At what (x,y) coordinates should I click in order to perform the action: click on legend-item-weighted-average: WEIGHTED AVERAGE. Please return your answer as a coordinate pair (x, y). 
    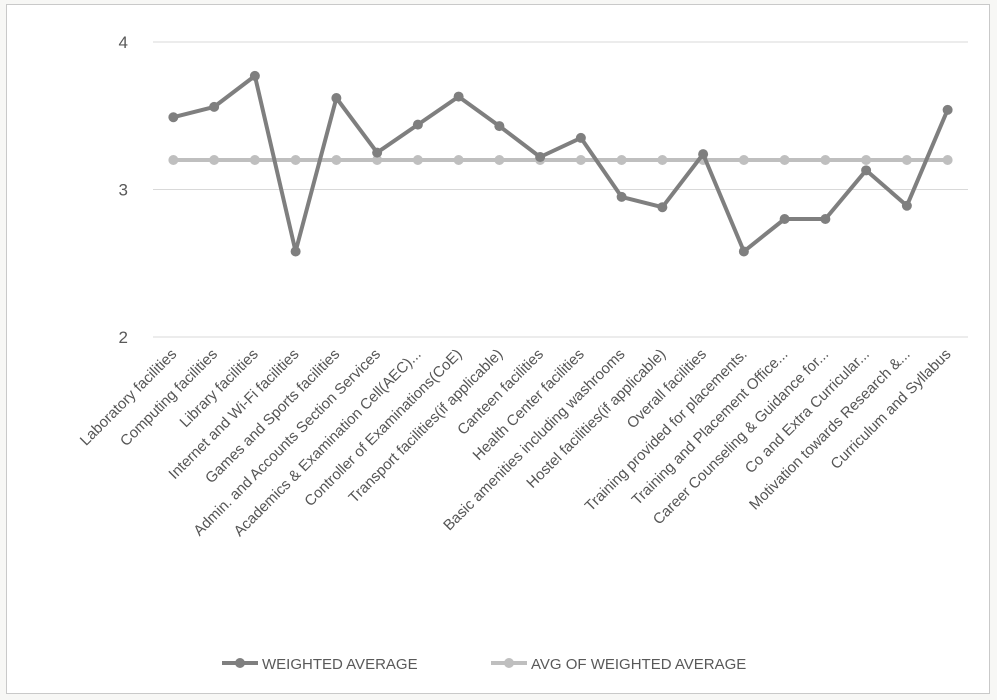
    Looking at the image, I should click on (320, 664).